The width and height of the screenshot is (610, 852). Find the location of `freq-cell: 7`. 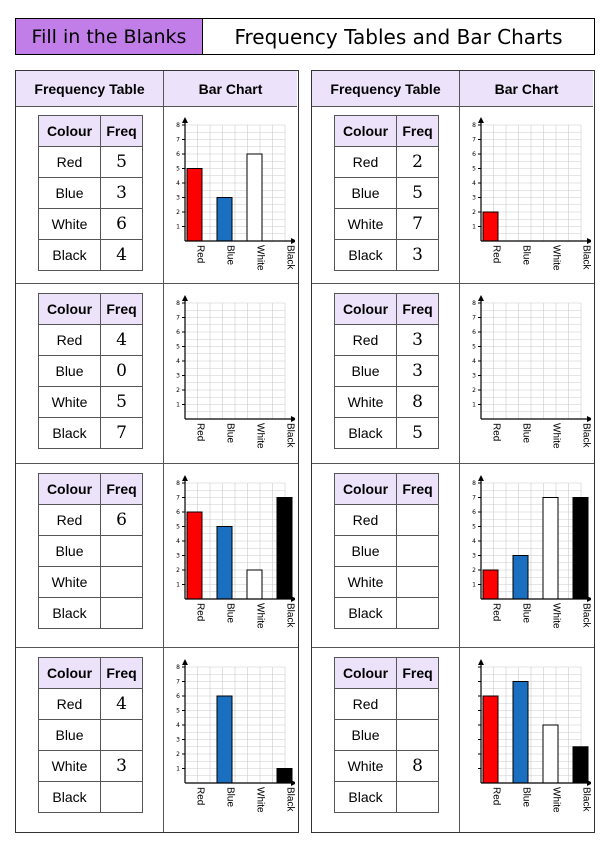

freq-cell: 7 is located at coordinates (121, 433).